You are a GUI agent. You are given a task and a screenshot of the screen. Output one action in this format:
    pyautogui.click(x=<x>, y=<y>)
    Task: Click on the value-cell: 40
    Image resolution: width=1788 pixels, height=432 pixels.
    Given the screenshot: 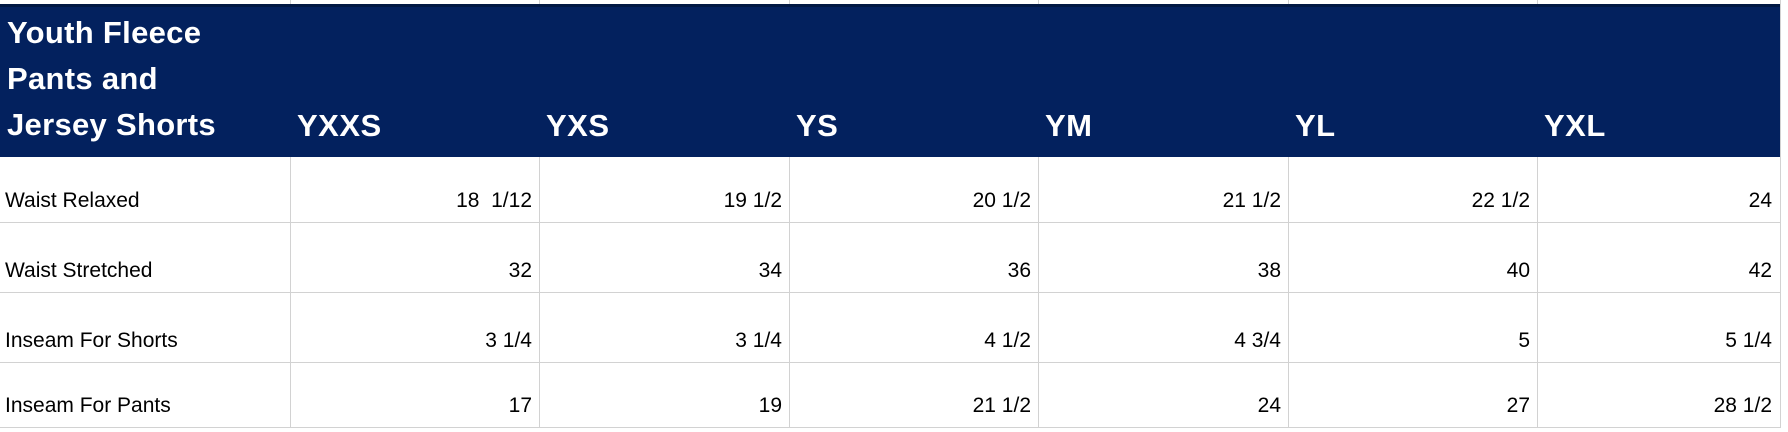 What is the action you would take?
    pyautogui.click(x=1413, y=257)
    